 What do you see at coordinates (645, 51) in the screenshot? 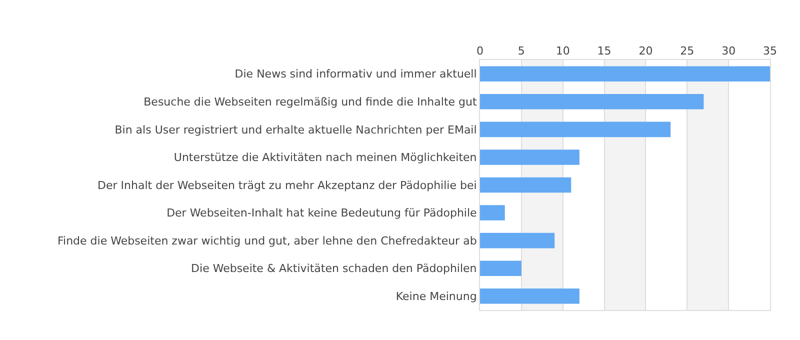
I see `x-tick-label: 20` at bounding box center [645, 51].